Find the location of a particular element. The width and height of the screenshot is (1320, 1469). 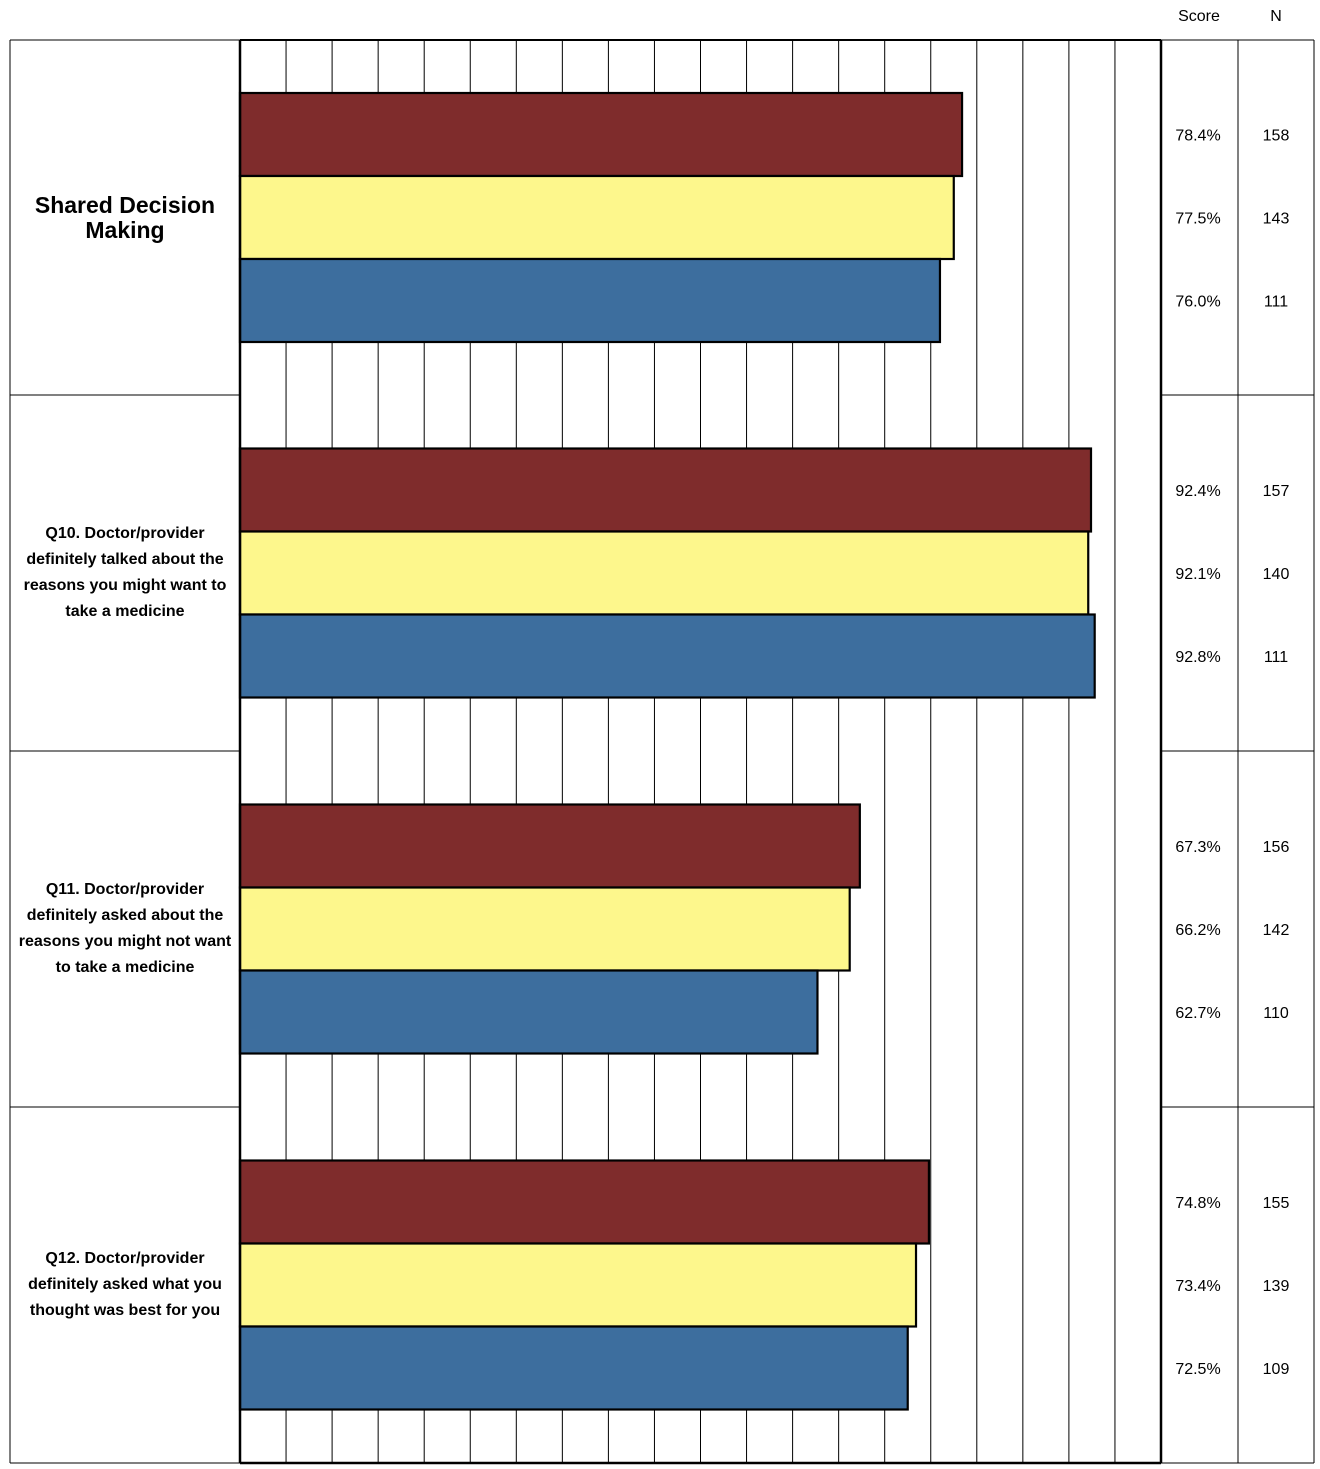

n-label: 110 is located at coordinates (1276, 1013).